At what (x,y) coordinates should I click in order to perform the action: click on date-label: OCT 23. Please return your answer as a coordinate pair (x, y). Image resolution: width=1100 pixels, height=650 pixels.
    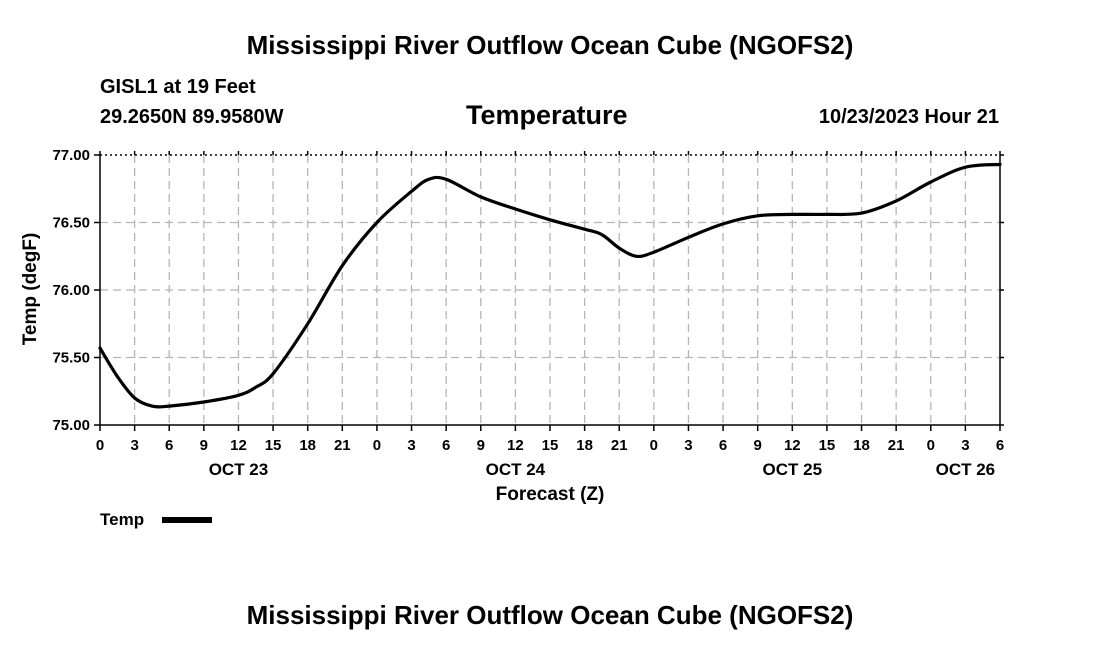
    Looking at the image, I should click on (239, 469).